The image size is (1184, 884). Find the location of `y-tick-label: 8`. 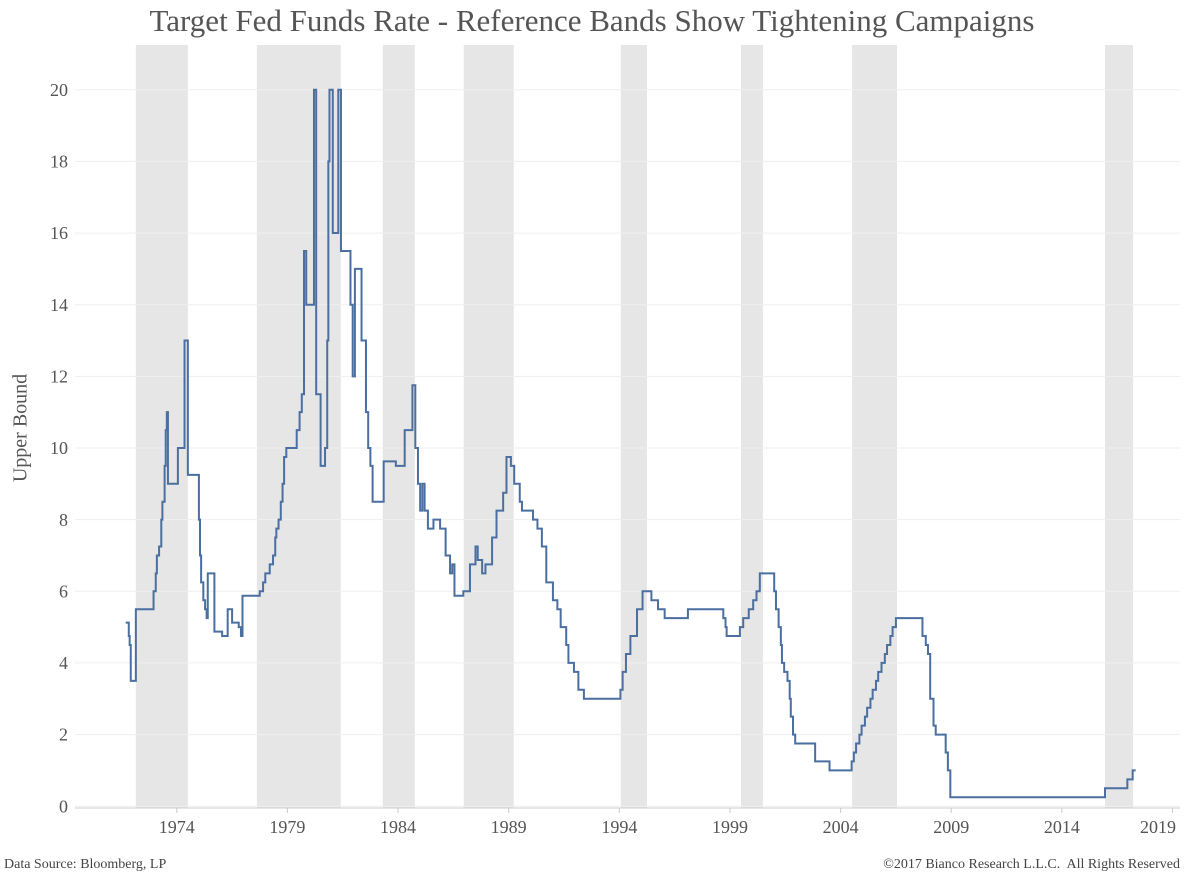

y-tick-label: 8 is located at coordinates (63, 520).